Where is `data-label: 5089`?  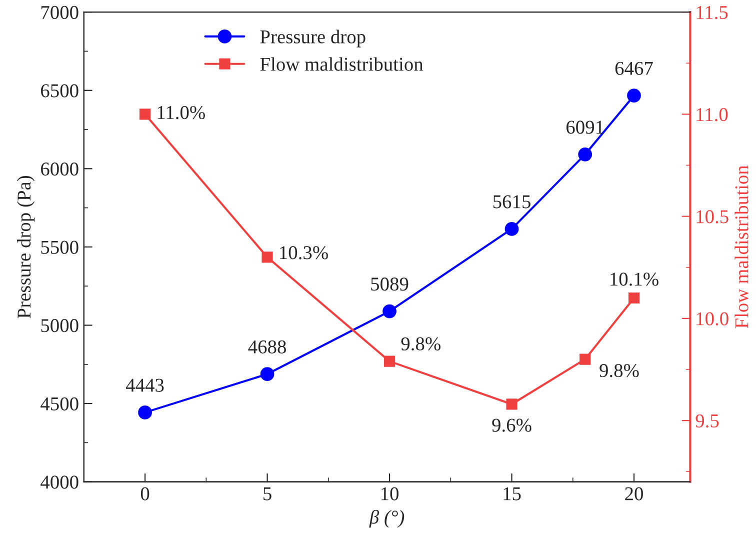
data-label: 5089 is located at coordinates (389, 284).